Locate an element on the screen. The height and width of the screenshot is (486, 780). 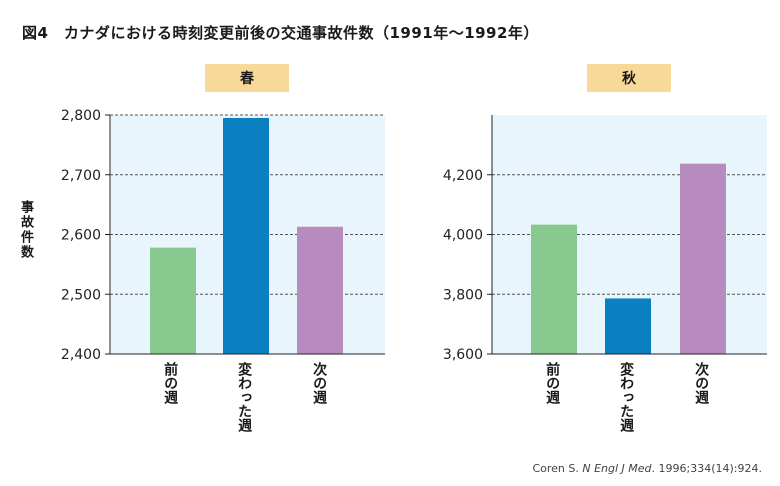
y-tick-label-spring: 2,500 is located at coordinates (81, 295).